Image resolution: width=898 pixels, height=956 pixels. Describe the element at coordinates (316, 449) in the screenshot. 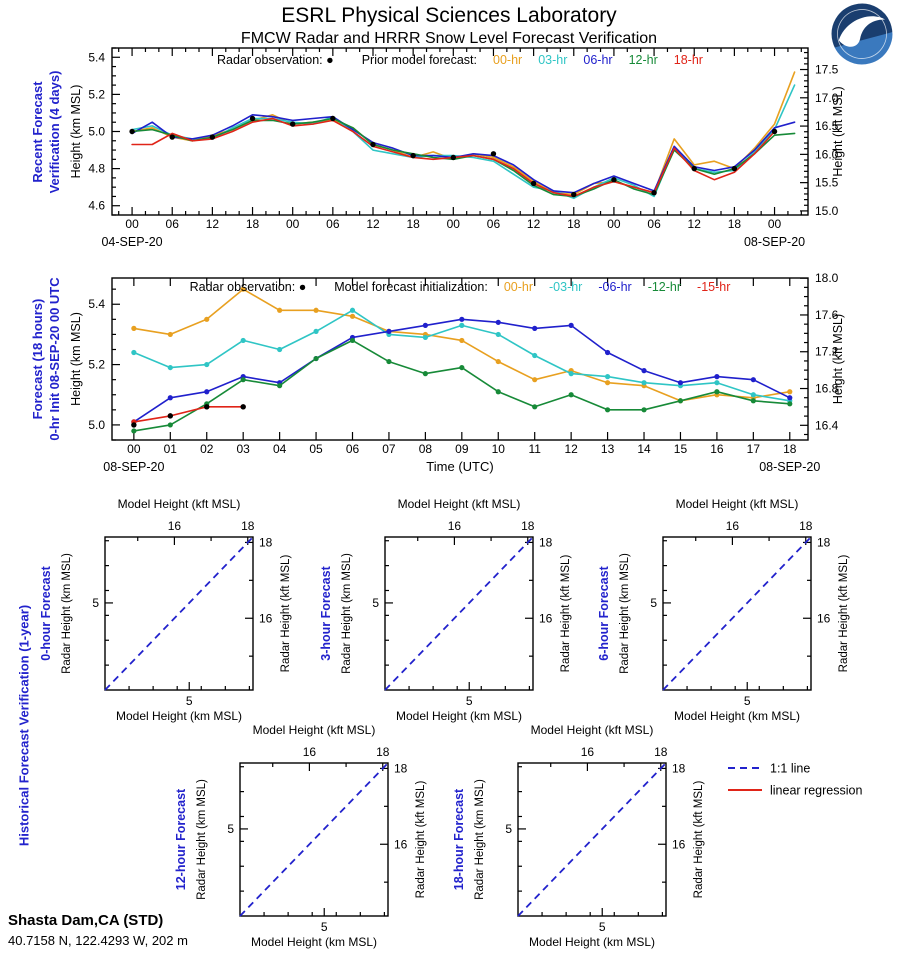

I see `svg-text: 05` at that location.